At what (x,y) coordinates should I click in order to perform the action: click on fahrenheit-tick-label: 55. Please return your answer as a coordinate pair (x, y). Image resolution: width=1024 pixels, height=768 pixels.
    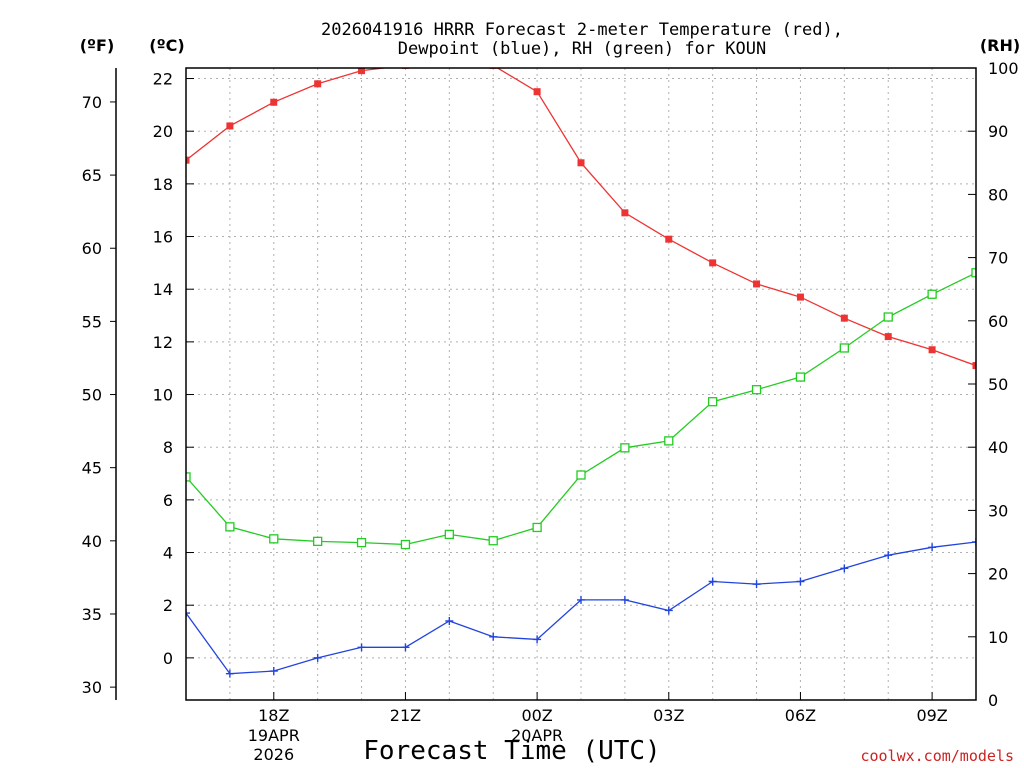
    Looking at the image, I should click on (92, 321).